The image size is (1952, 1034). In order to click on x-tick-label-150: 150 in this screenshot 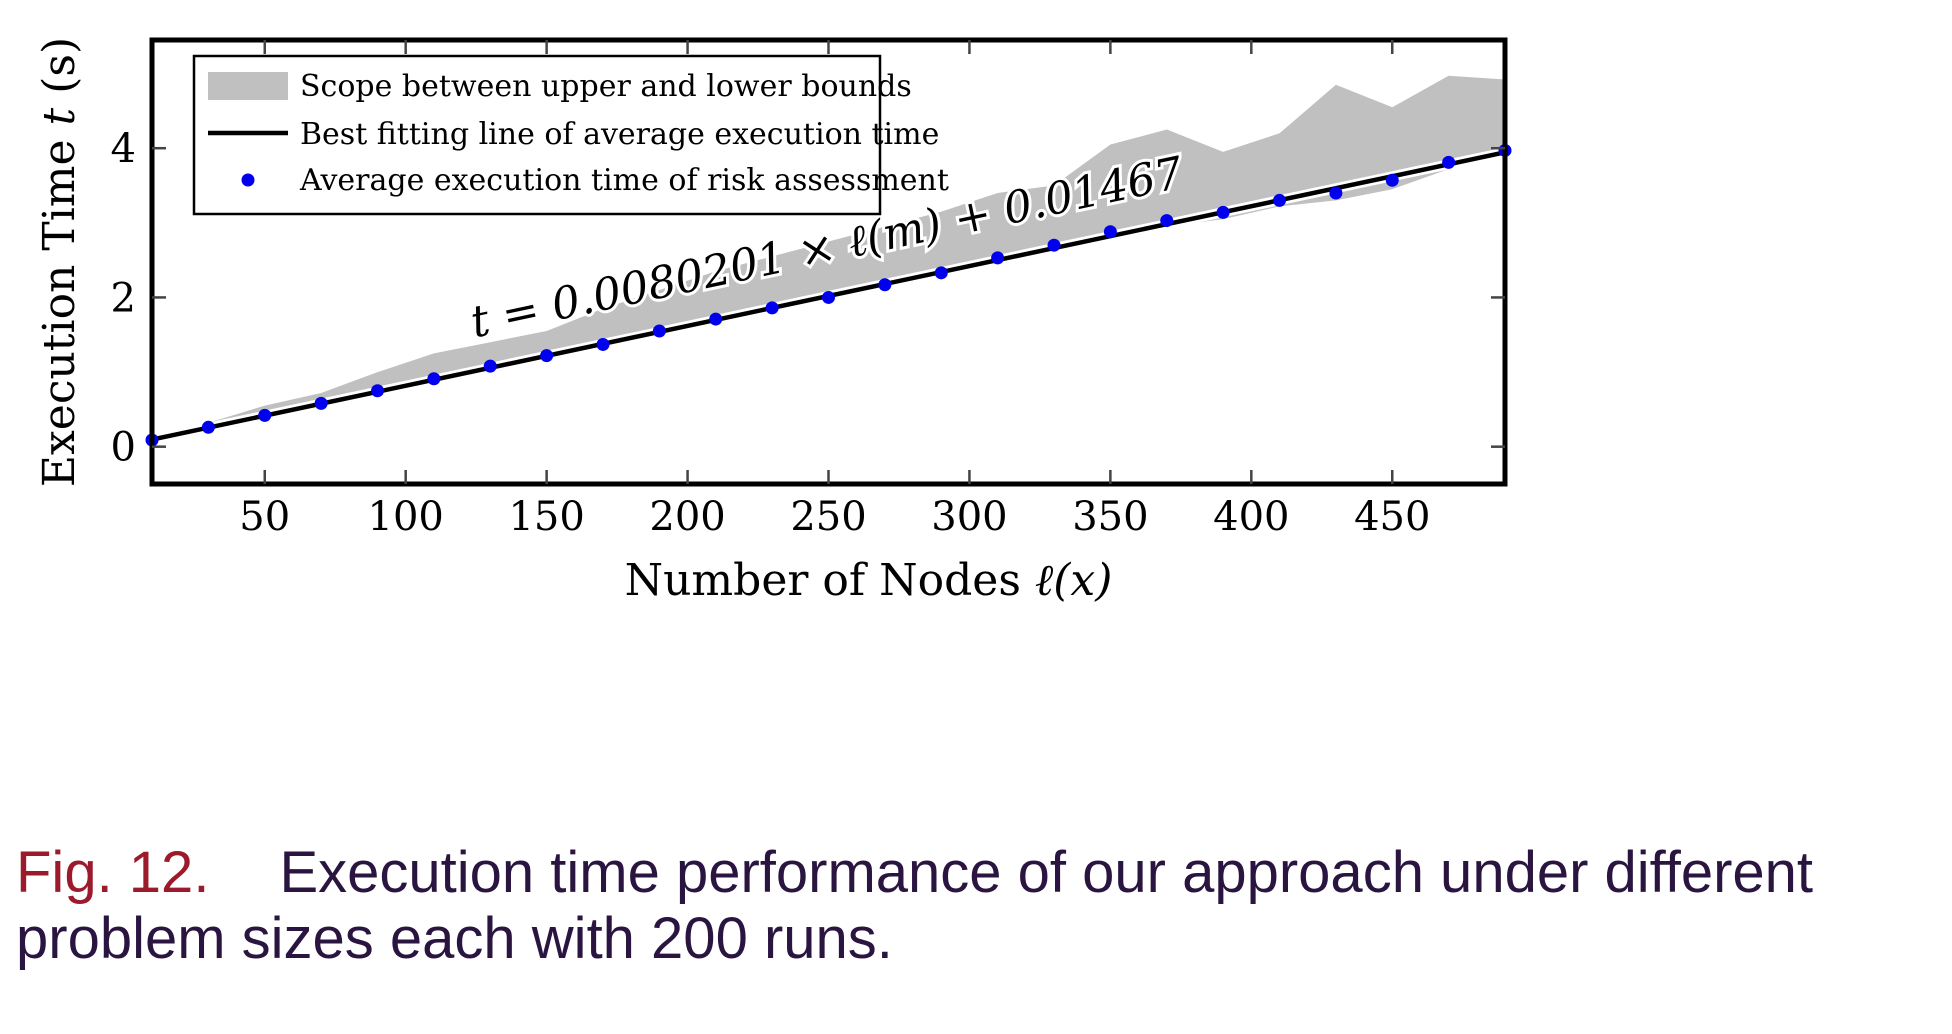, I will do `click(546, 517)`.